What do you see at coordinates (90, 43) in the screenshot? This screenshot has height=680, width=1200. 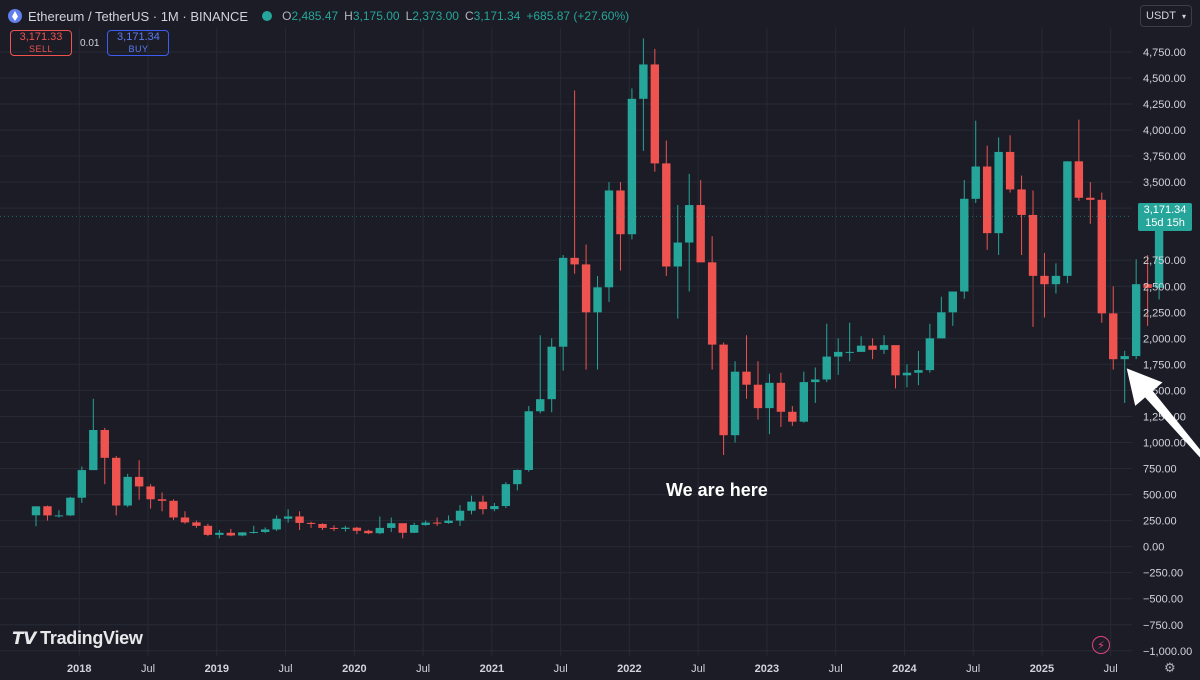 I see `spread-value: 0.01` at bounding box center [90, 43].